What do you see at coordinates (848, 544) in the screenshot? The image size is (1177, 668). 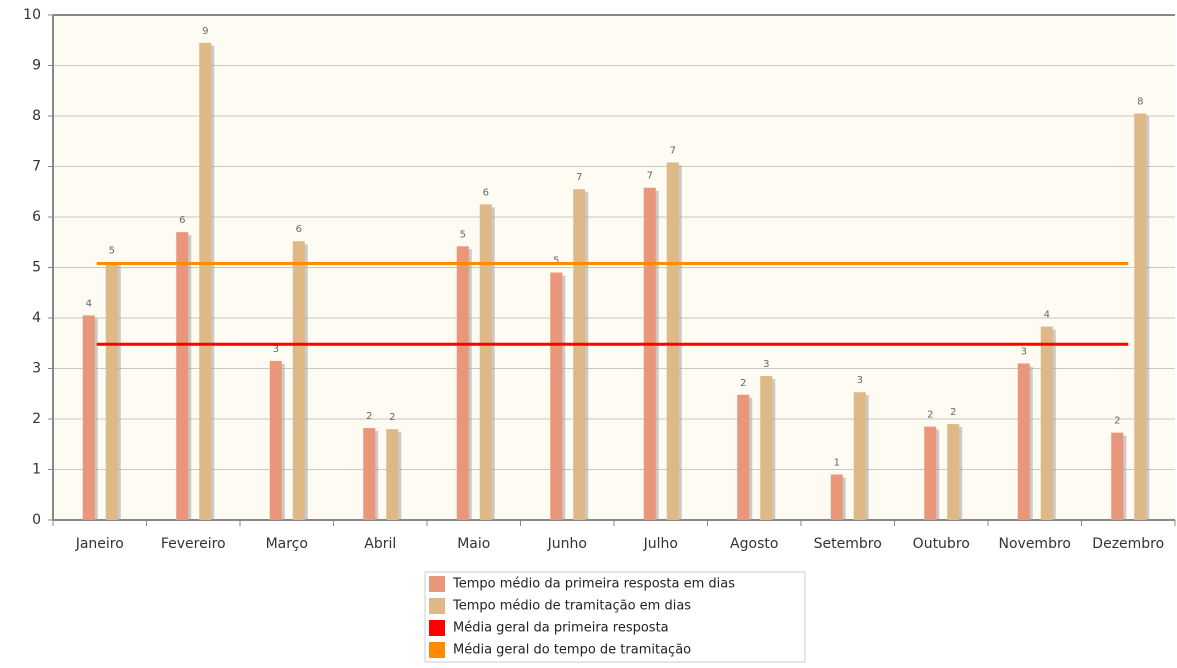 I see `x-tick-label: Setembro` at bounding box center [848, 544].